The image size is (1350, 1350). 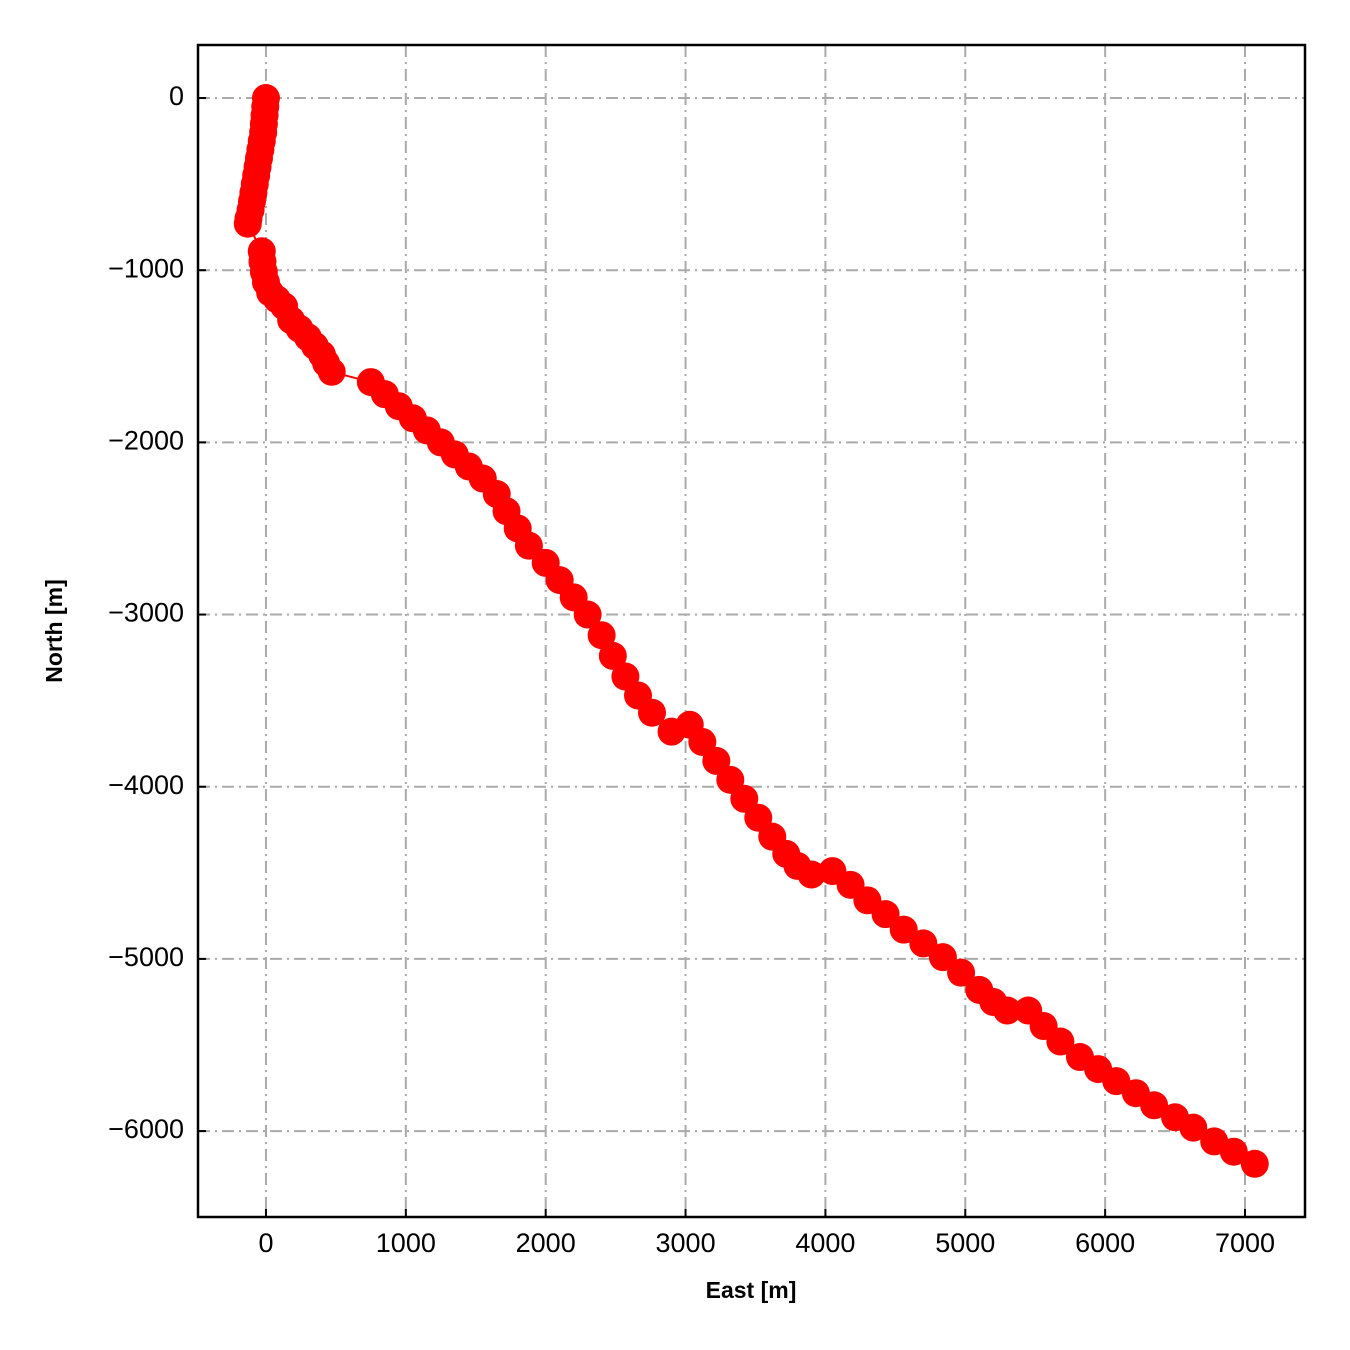 What do you see at coordinates (146, 785) in the screenshot?
I see `y-tick-label: −4000` at bounding box center [146, 785].